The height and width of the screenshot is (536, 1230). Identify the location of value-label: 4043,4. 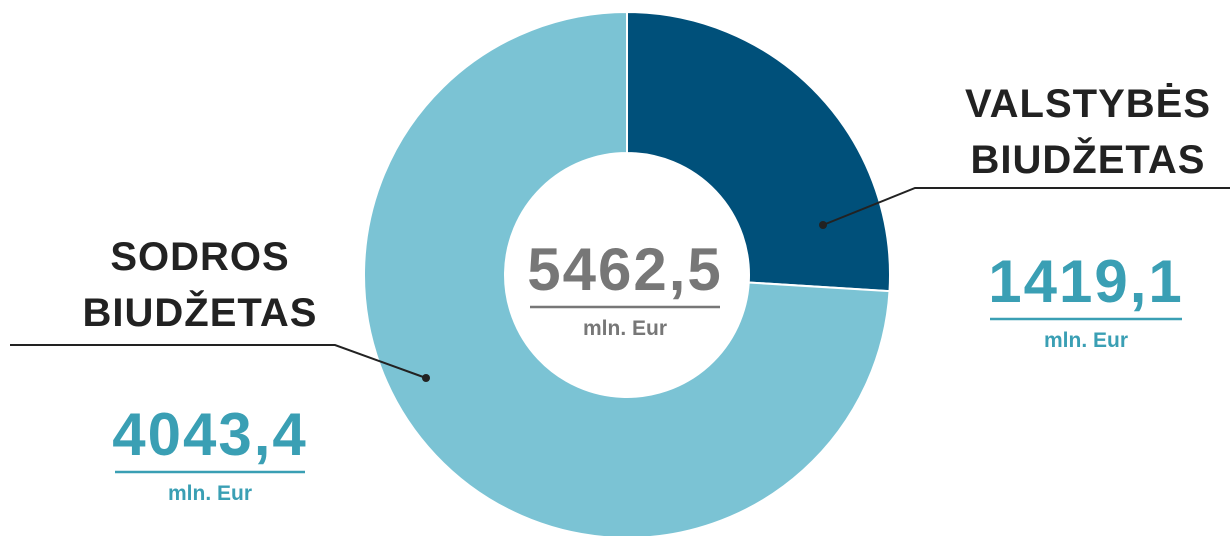
(210, 434).